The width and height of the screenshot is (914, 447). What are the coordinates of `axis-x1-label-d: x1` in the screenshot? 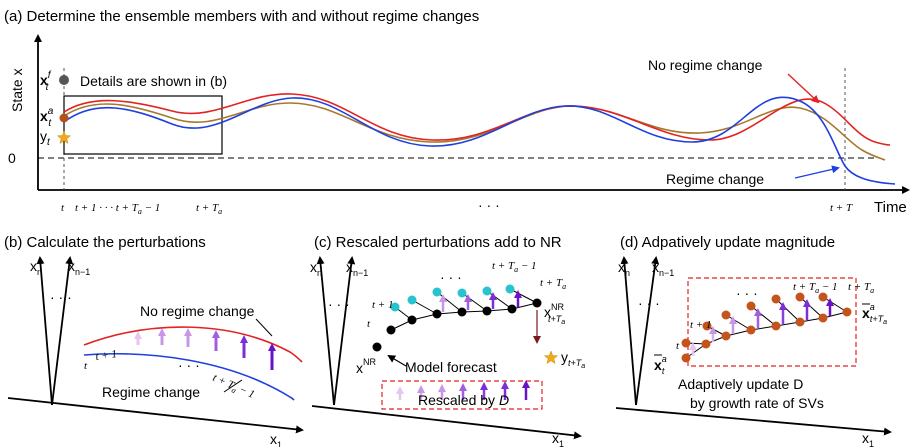 It's located at (868, 438).